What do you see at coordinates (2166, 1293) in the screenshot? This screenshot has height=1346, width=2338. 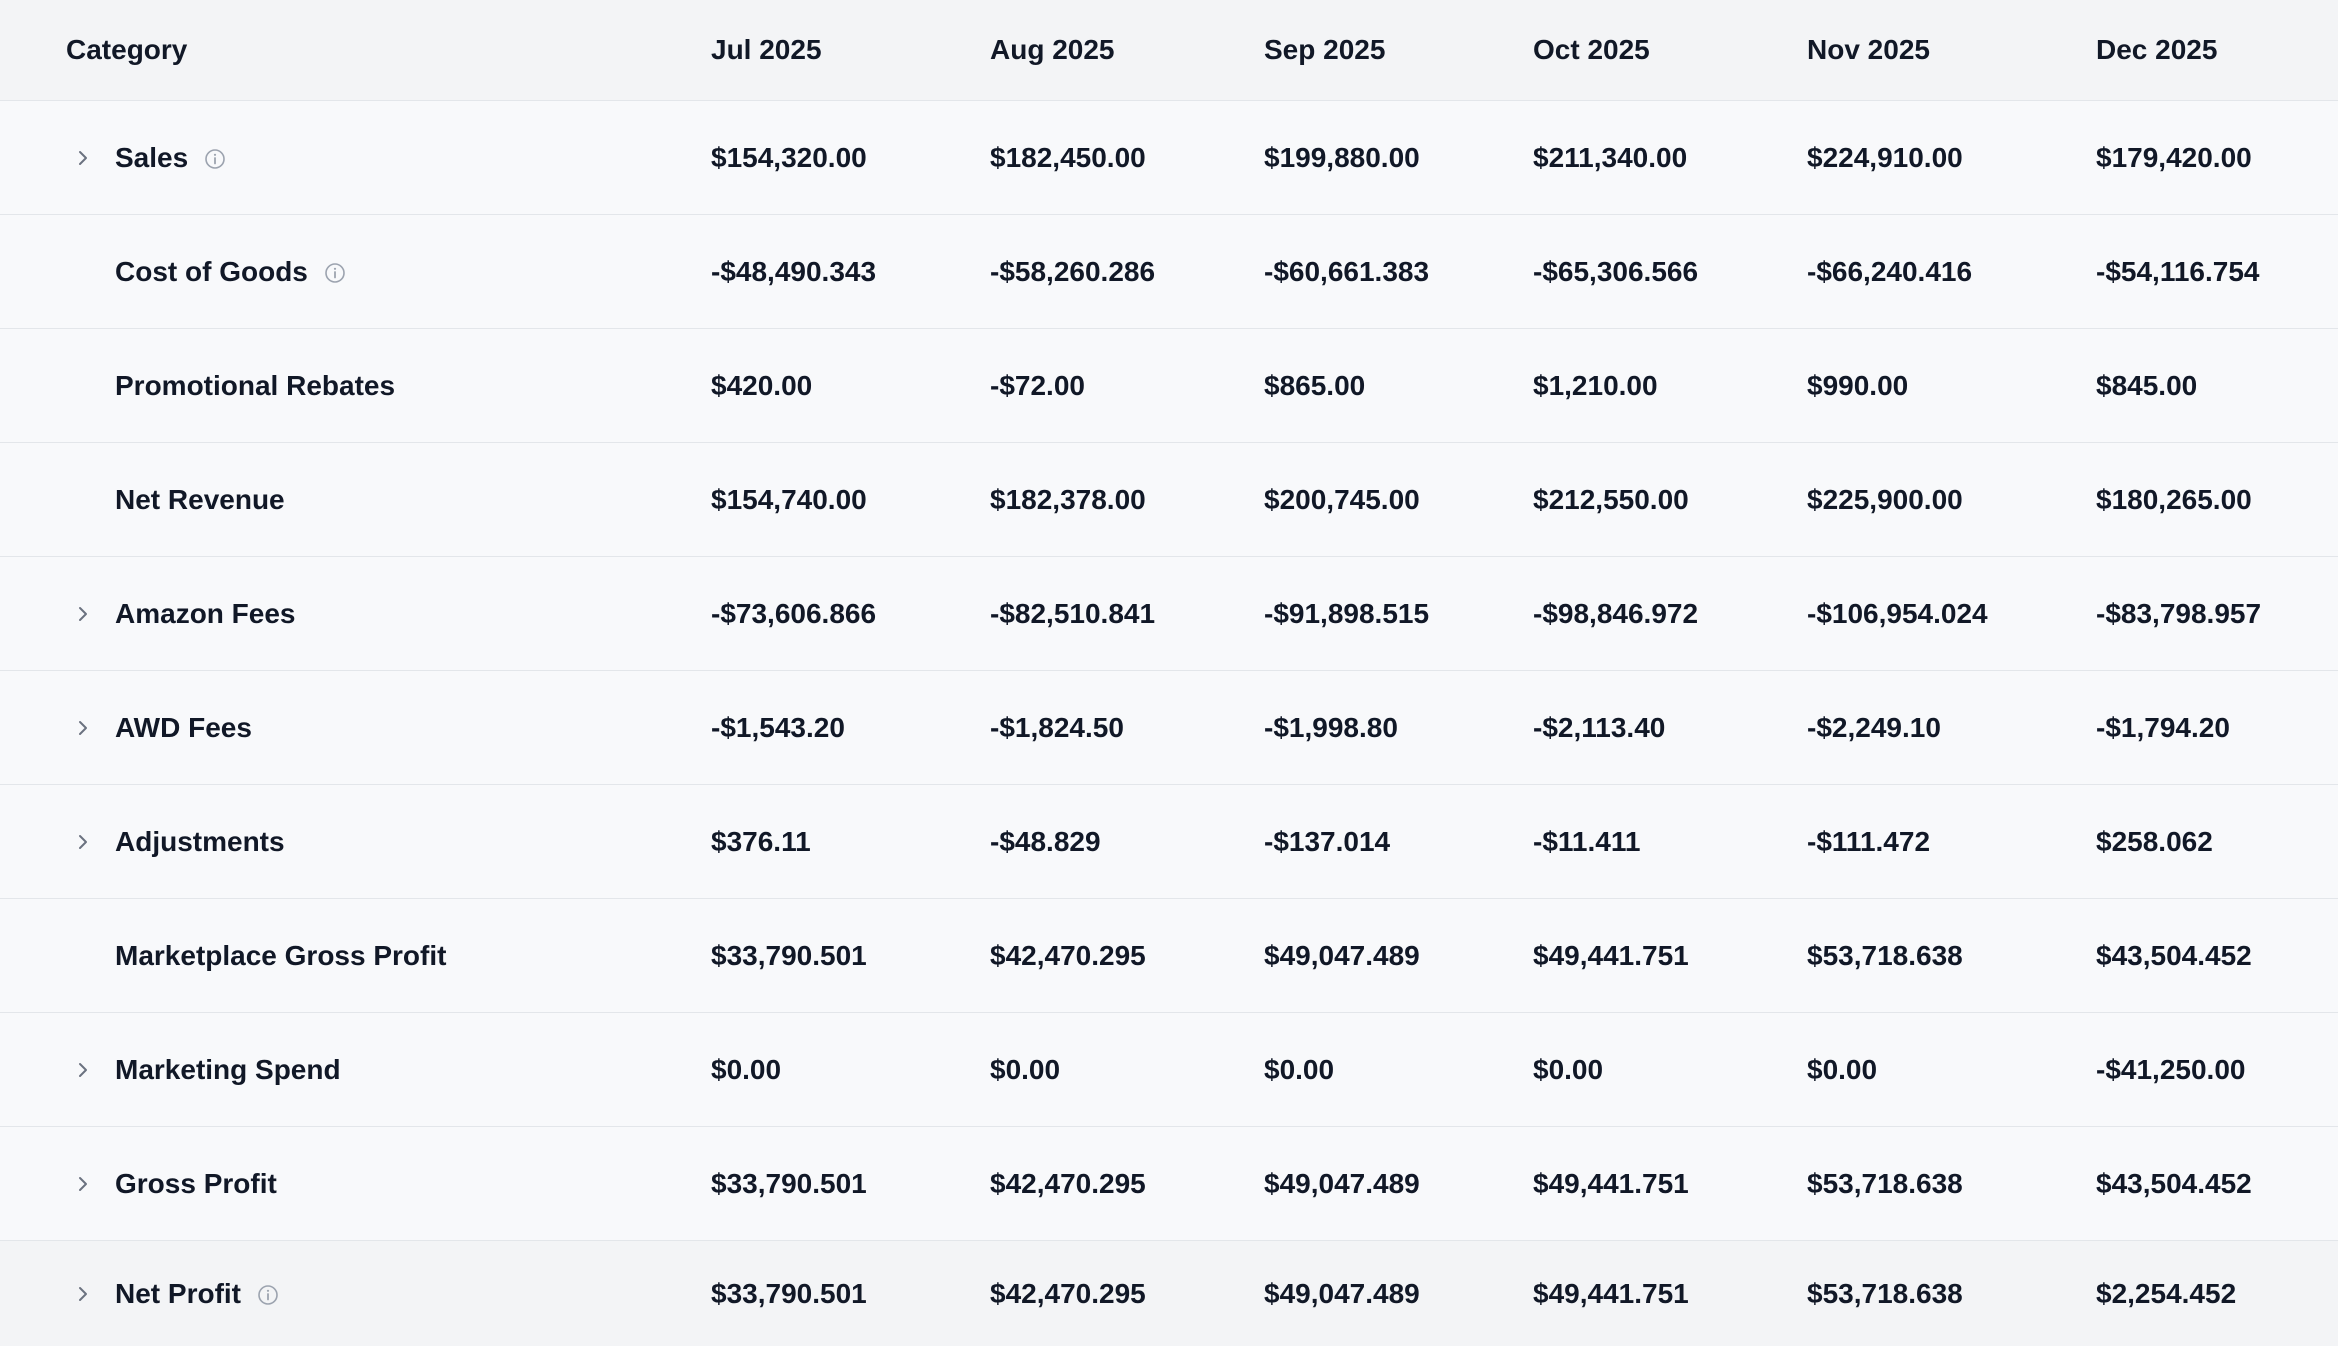 I see `value-cell: $2,254.452` at bounding box center [2166, 1293].